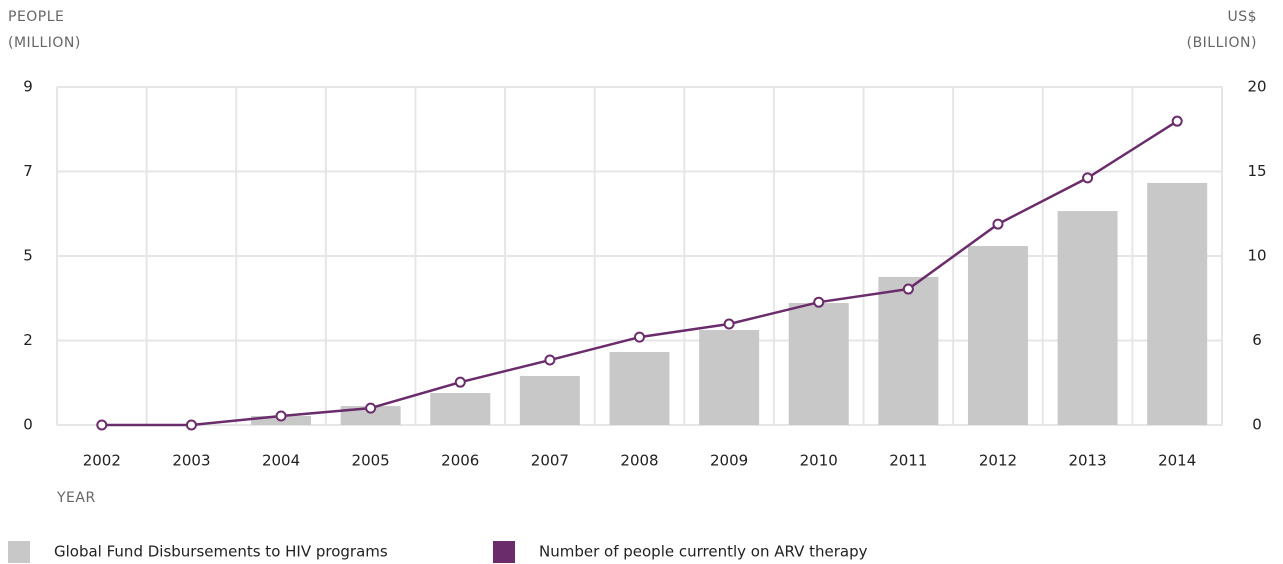 This screenshot has width=1283, height=564. What do you see at coordinates (1242, 17) in the screenshot?
I see `y2-axis-title: US$` at bounding box center [1242, 17].